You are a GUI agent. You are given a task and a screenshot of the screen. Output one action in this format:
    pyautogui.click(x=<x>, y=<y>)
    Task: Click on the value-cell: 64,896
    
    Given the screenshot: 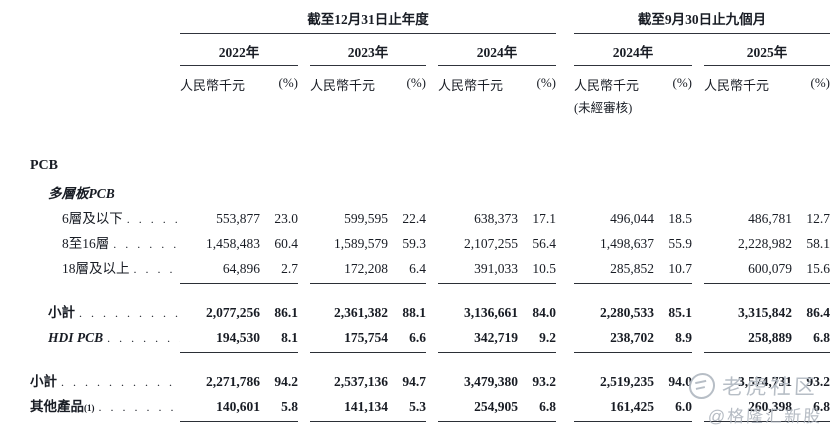 What is the action you would take?
    pyautogui.click(x=241, y=268)
    